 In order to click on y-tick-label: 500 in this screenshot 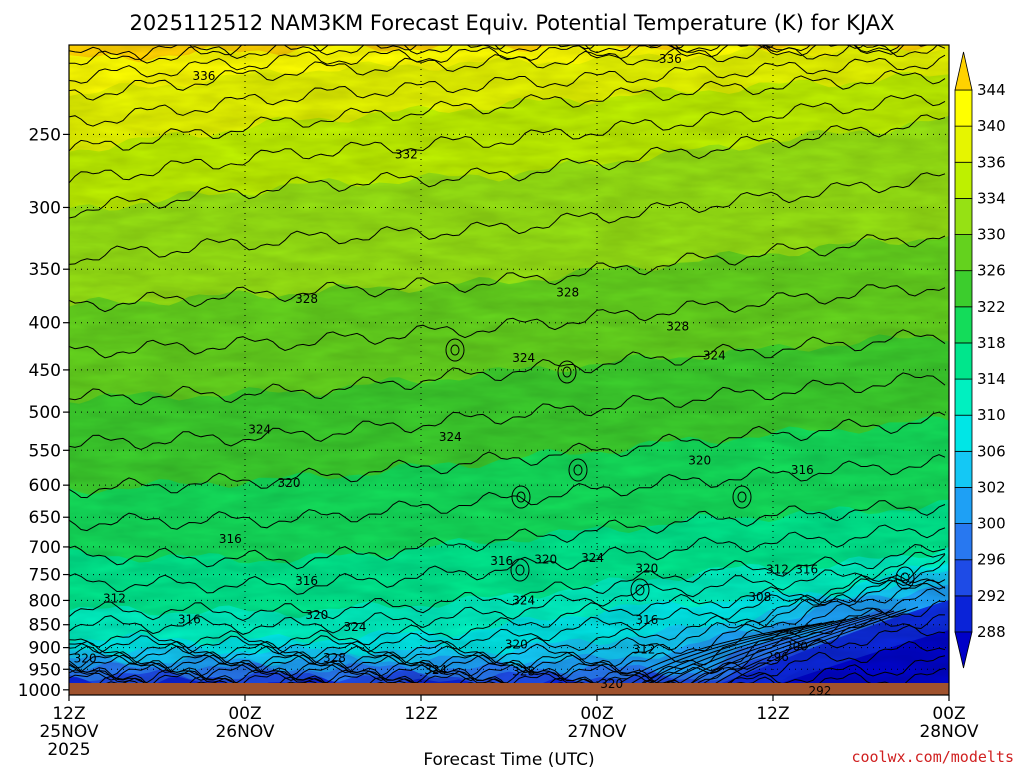, I will do `click(45, 413)`.